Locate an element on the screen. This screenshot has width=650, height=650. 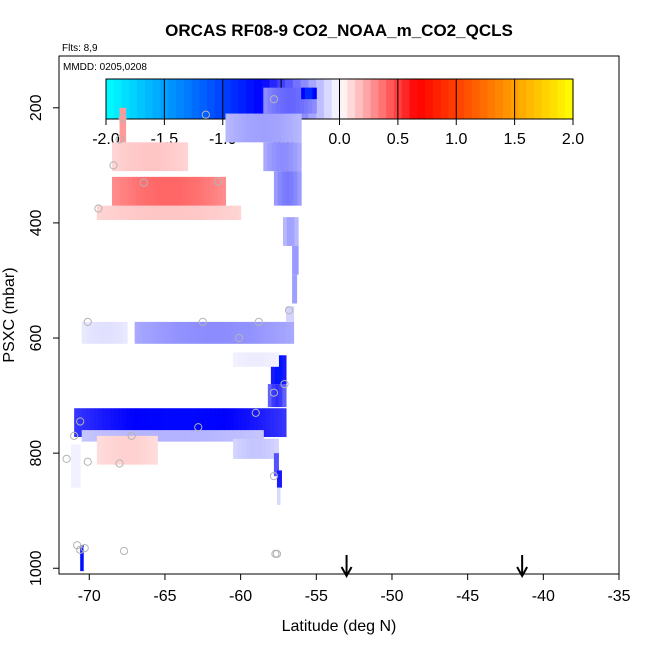
y-tick-label: 1000 is located at coordinates (36, 568).